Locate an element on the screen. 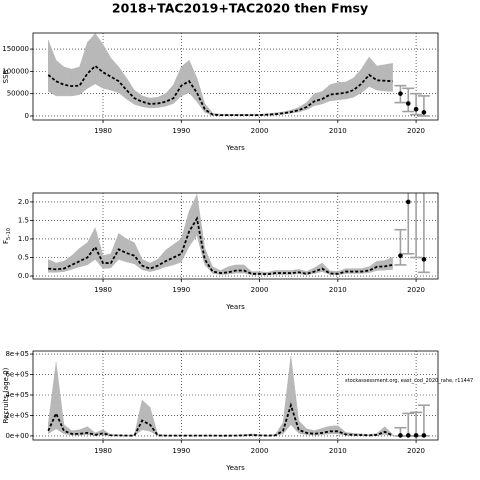 The height and width of the screenshot is (480, 480). x-tick-label: 2010 is located at coordinates (338, 290).